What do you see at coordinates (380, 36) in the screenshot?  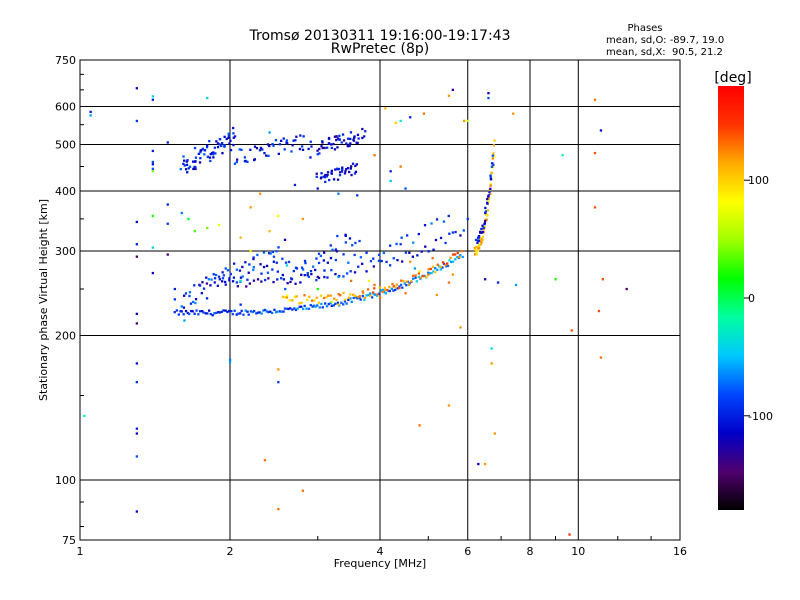 I see `title-line-1: Tromsø 20130311 19:16:00-19:17:43` at bounding box center [380, 36].